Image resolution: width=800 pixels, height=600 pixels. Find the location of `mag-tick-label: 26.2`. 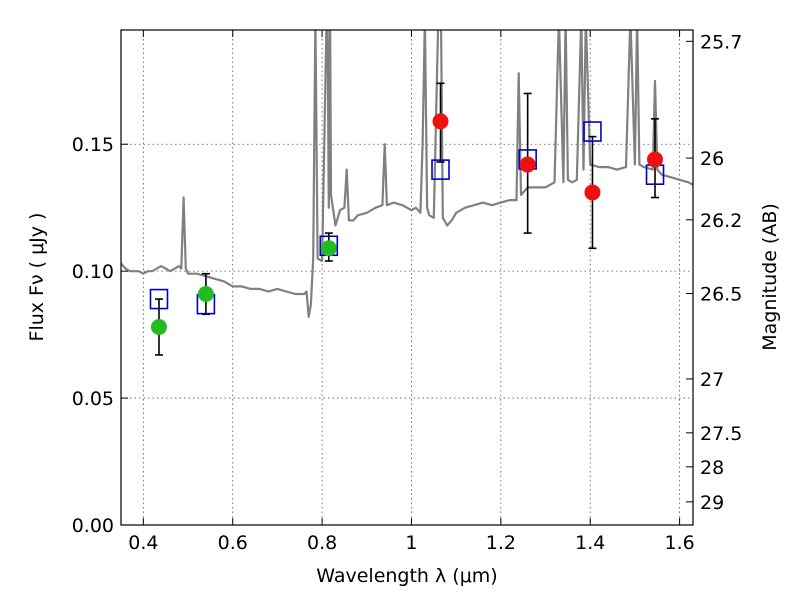

mag-tick-label: 26.2 is located at coordinates (721, 221).